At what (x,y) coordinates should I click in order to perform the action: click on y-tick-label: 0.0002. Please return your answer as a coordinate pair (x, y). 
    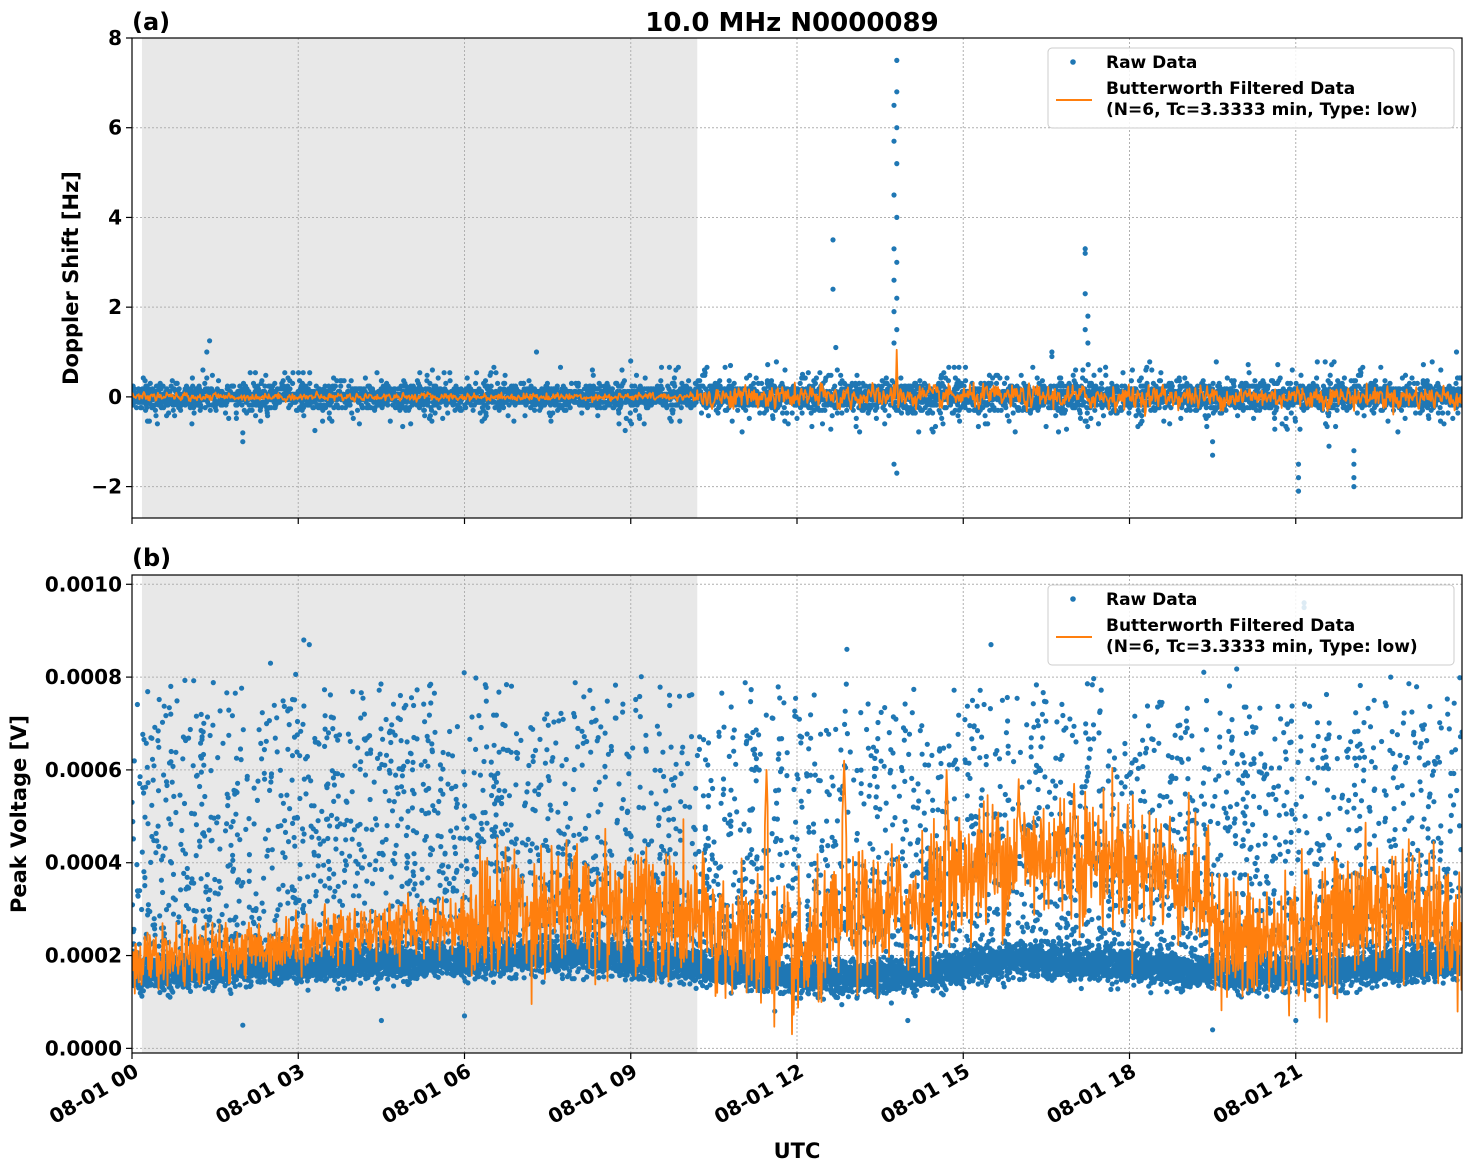
    Looking at the image, I should click on (83, 956).